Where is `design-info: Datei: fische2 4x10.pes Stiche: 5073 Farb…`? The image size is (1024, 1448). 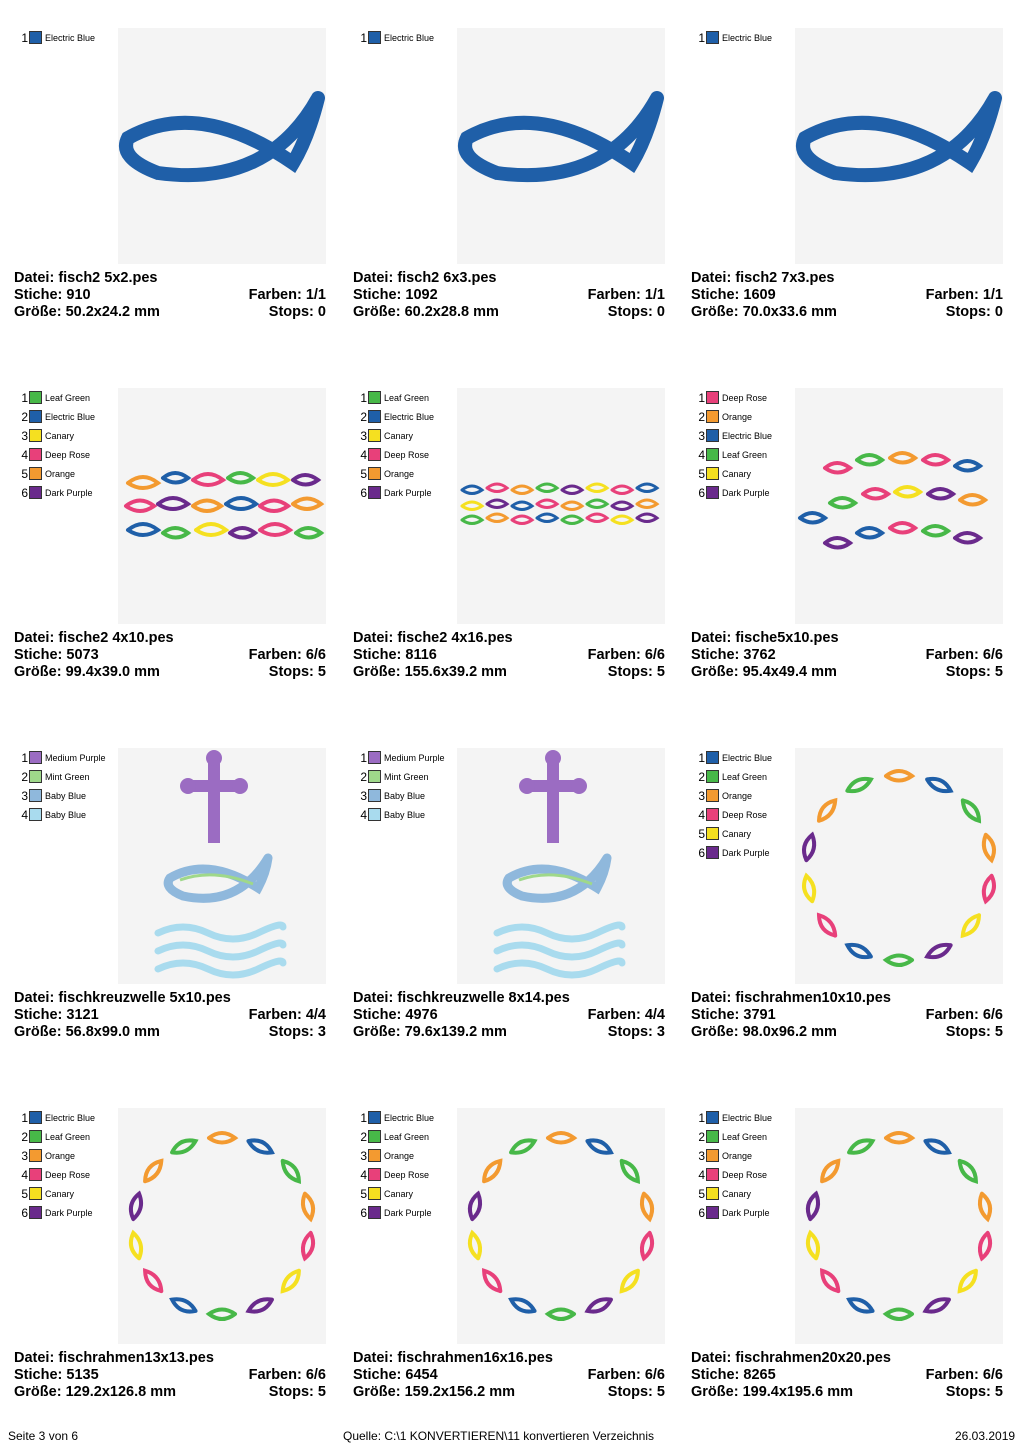
design-info: Datei: fische2 4x10.pes Stiche: 5073 Farb… is located at coordinates (170, 655).